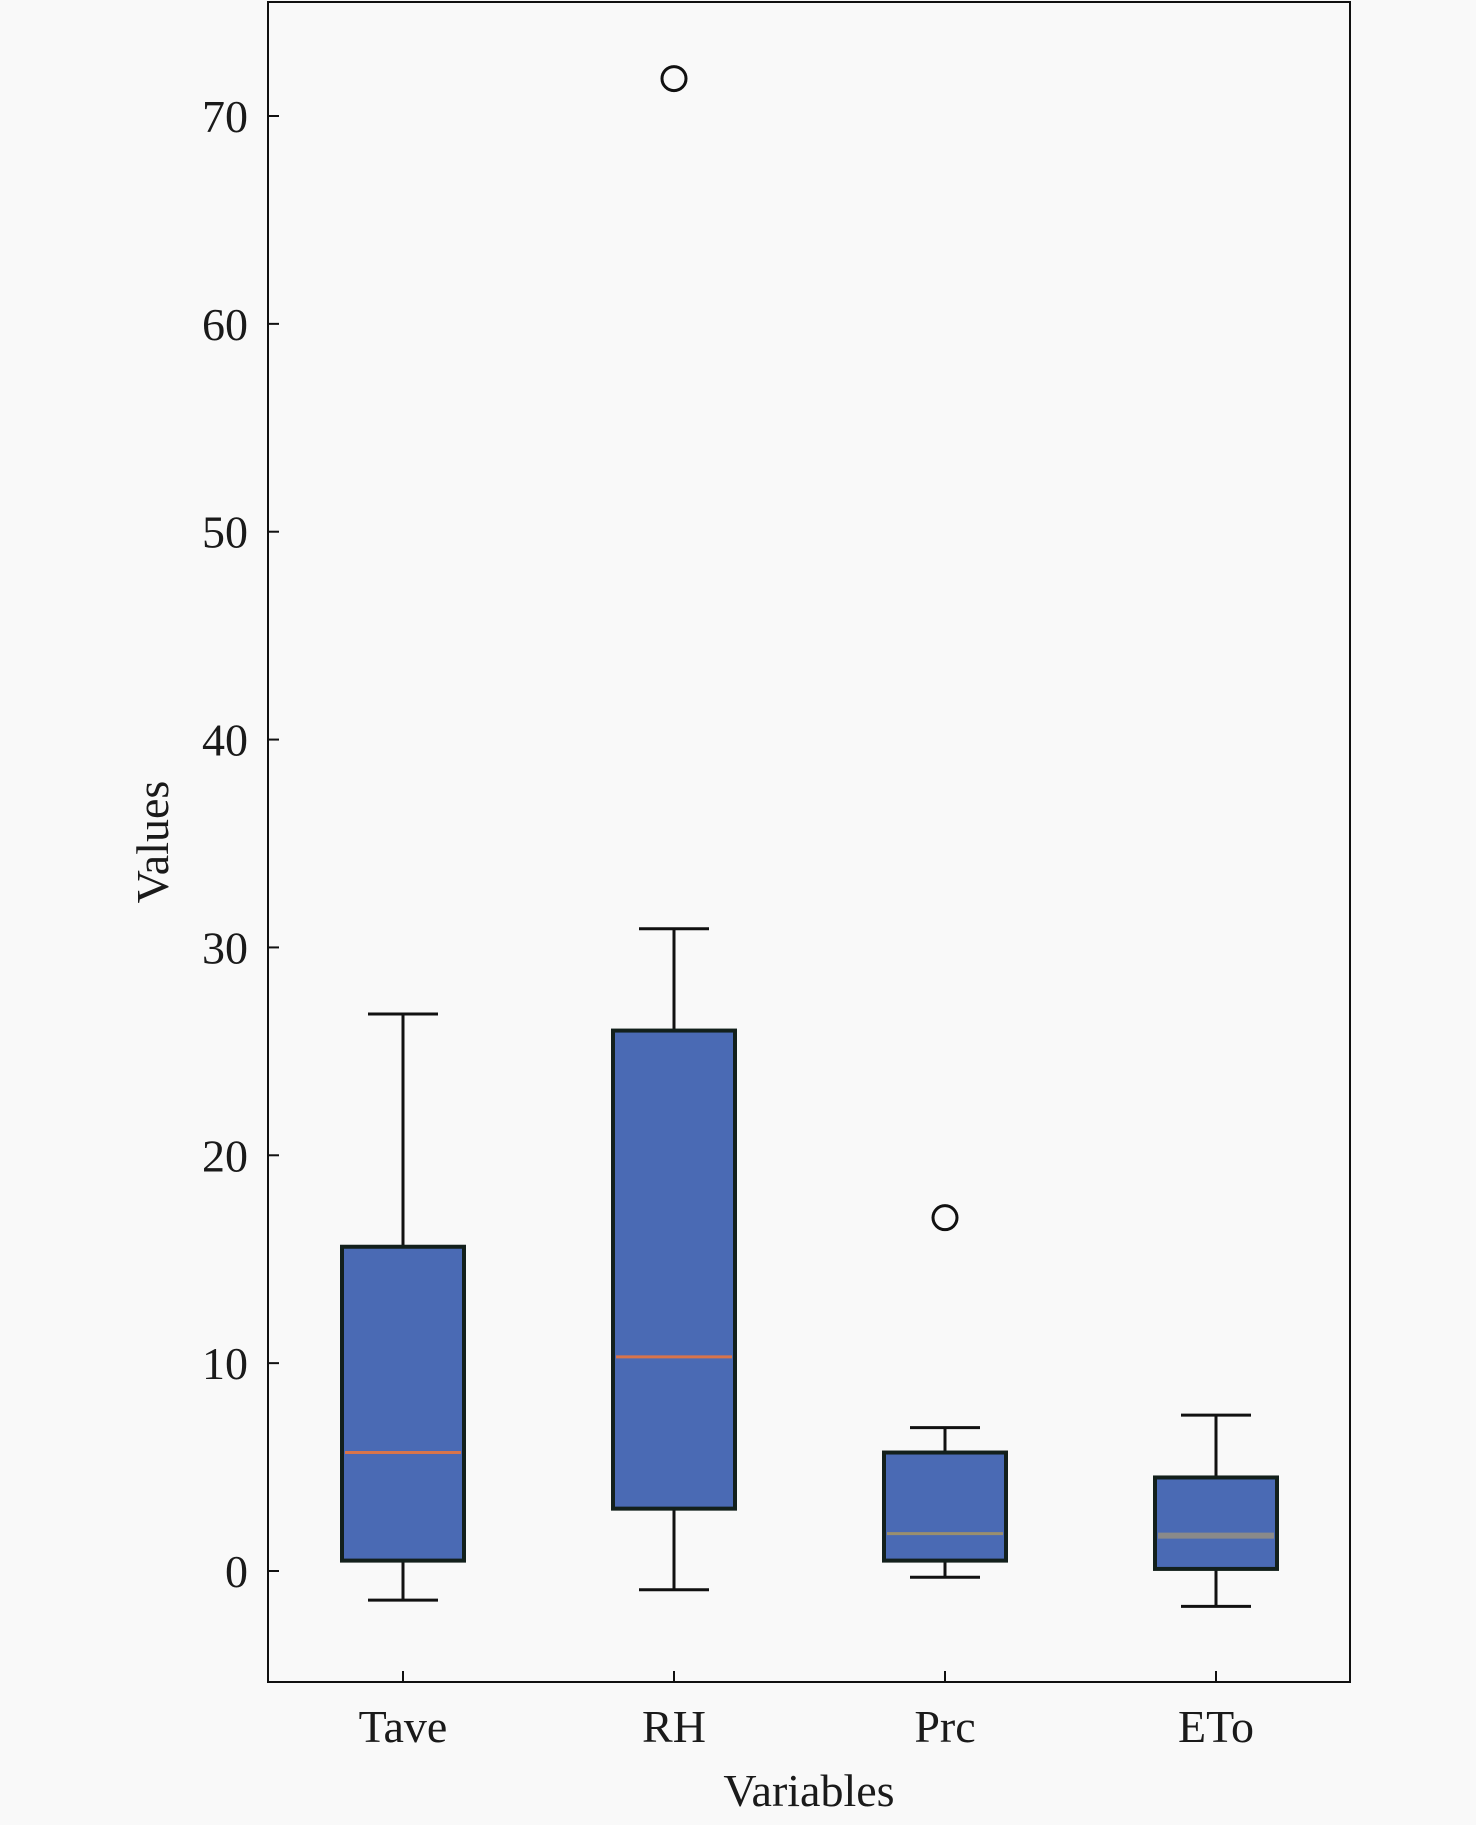 The image size is (1476, 1825). What do you see at coordinates (225, 1363) in the screenshot?
I see `y-tick-label: 10` at bounding box center [225, 1363].